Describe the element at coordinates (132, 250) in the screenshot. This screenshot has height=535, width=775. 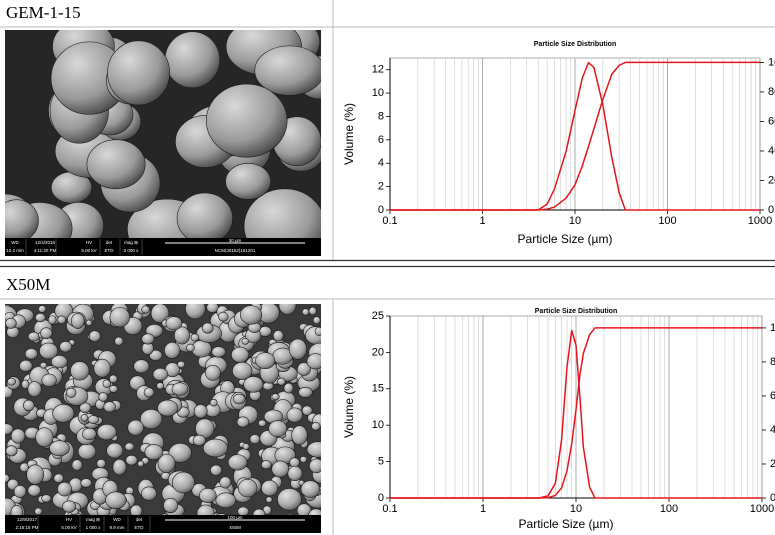
I see `sem-info-text: 3 000 x` at that location.